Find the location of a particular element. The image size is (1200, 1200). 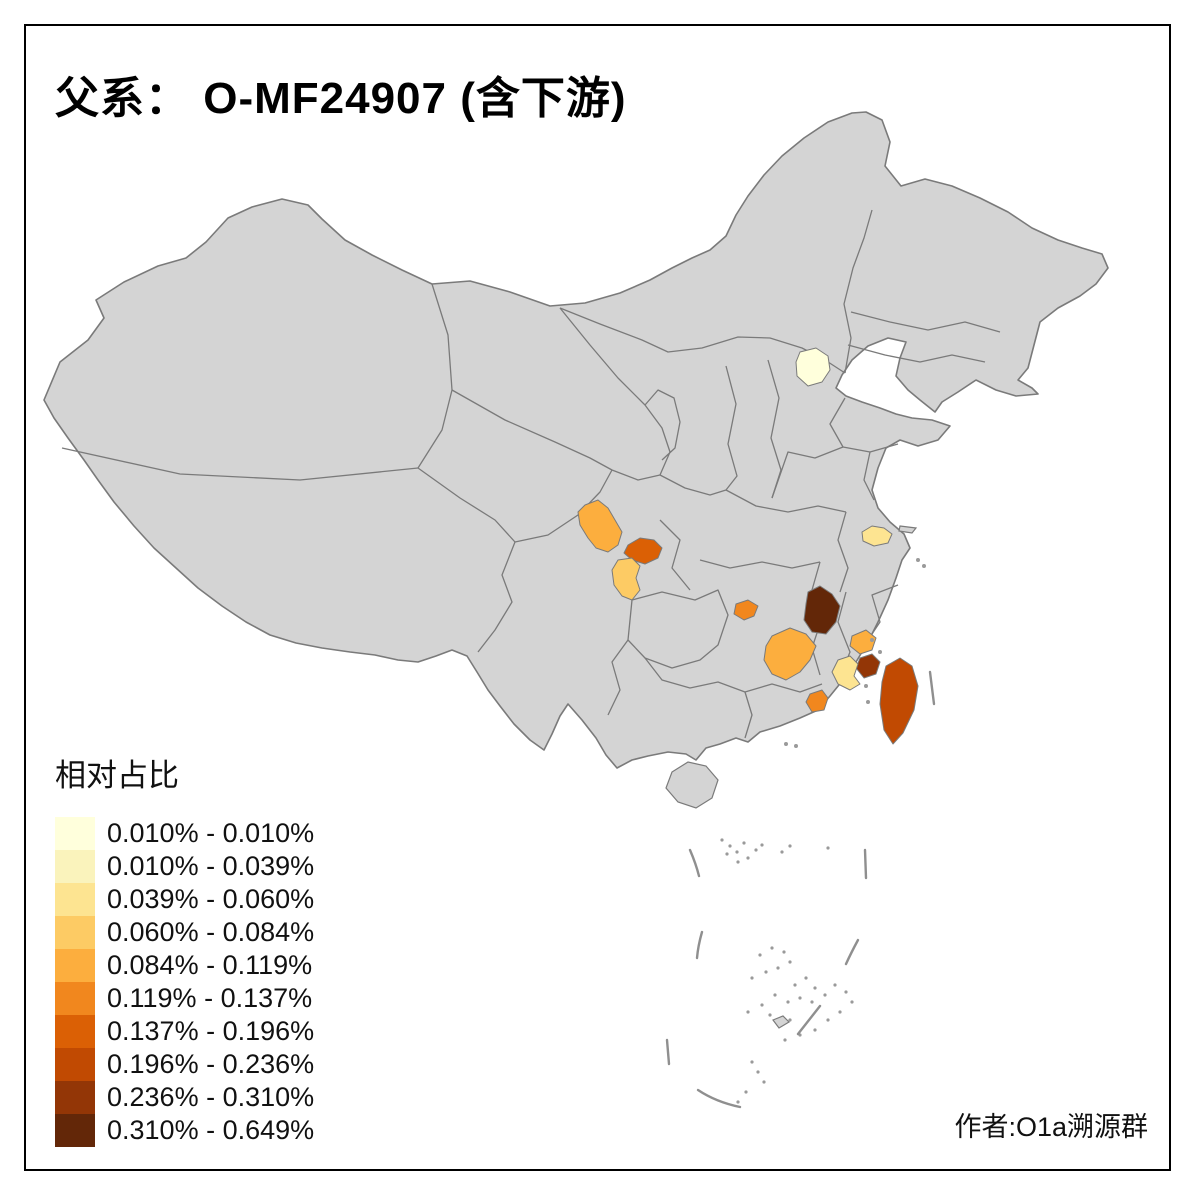

legend-row: 0.039% - 0.060% is located at coordinates (184, 899).